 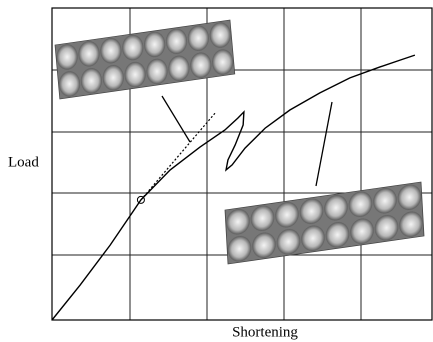 What do you see at coordinates (265, 332) in the screenshot?
I see `x-axis-label: Shortening` at bounding box center [265, 332].